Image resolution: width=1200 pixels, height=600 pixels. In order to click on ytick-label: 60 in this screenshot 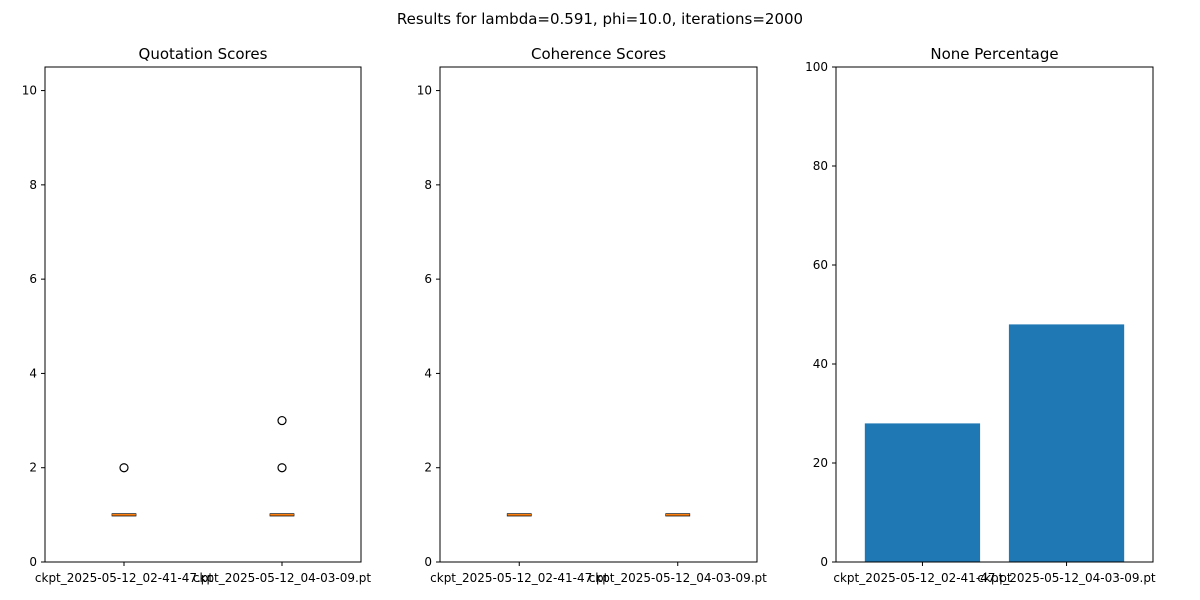, I will do `click(820, 265)`.